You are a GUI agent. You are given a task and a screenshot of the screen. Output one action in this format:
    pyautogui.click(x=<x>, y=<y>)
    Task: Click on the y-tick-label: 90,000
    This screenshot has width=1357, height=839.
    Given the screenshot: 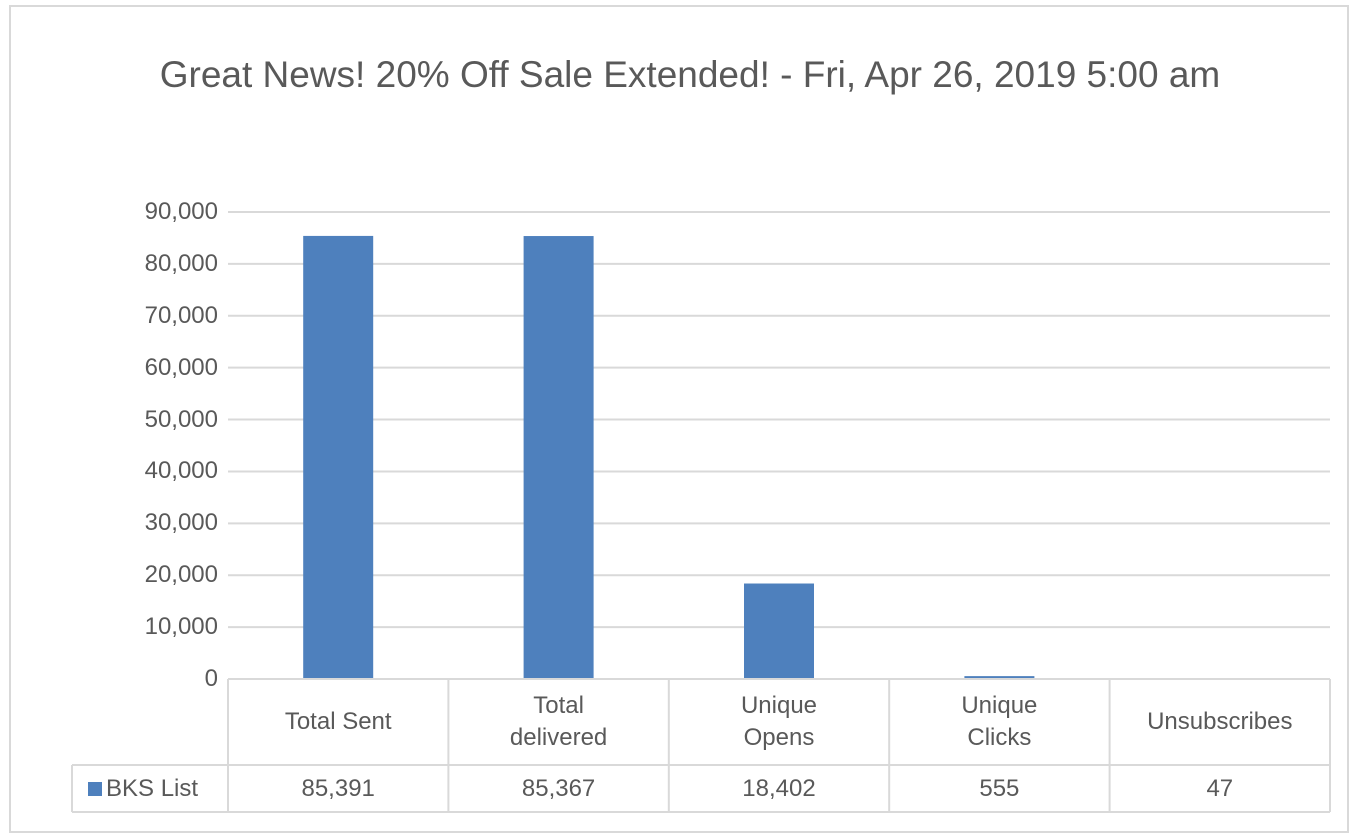 What is the action you would take?
    pyautogui.click(x=181, y=211)
    